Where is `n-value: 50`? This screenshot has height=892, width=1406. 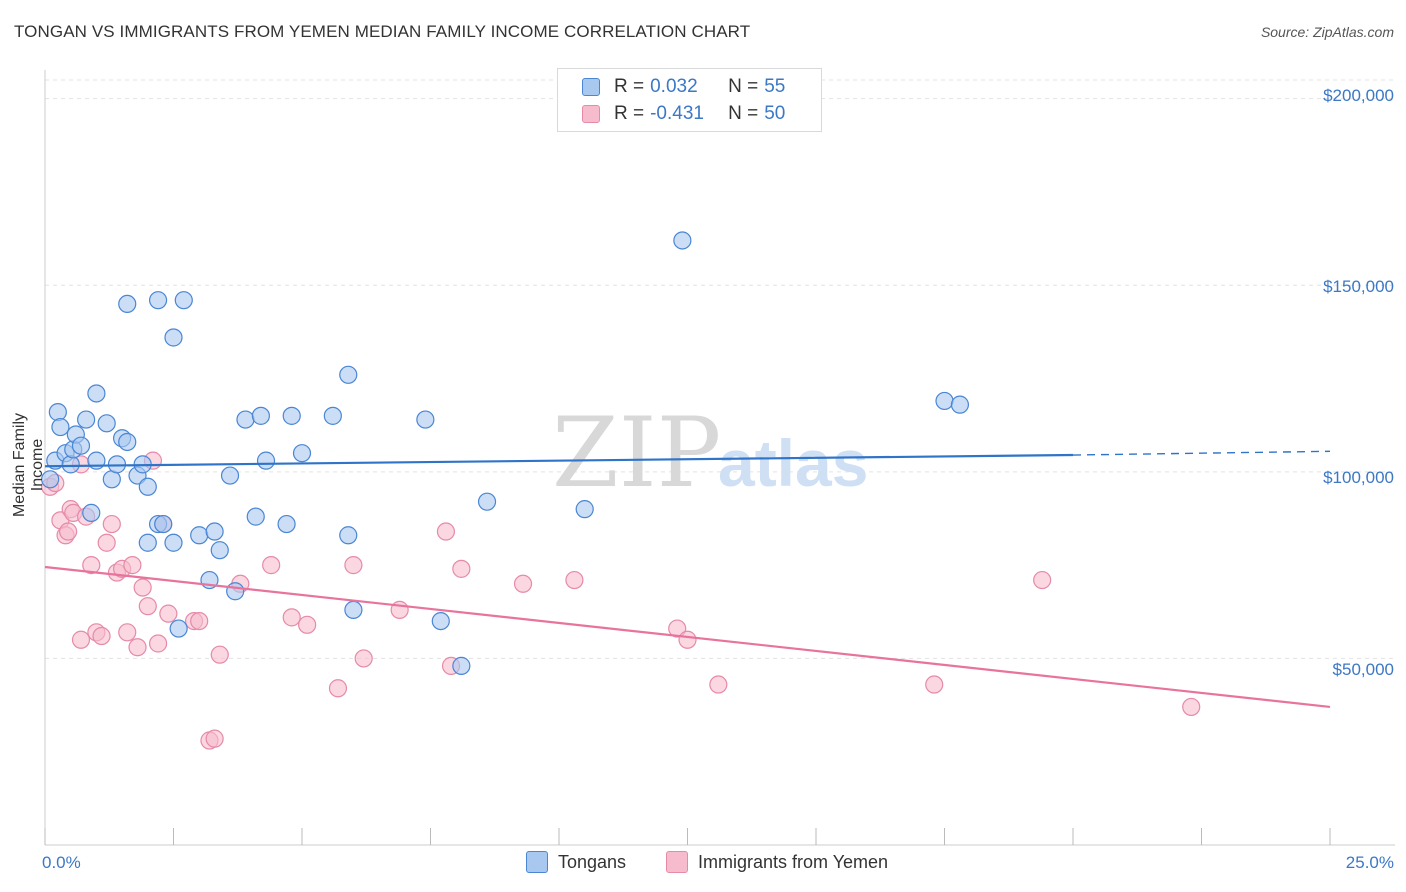 n-value: 50 is located at coordinates (775, 113).